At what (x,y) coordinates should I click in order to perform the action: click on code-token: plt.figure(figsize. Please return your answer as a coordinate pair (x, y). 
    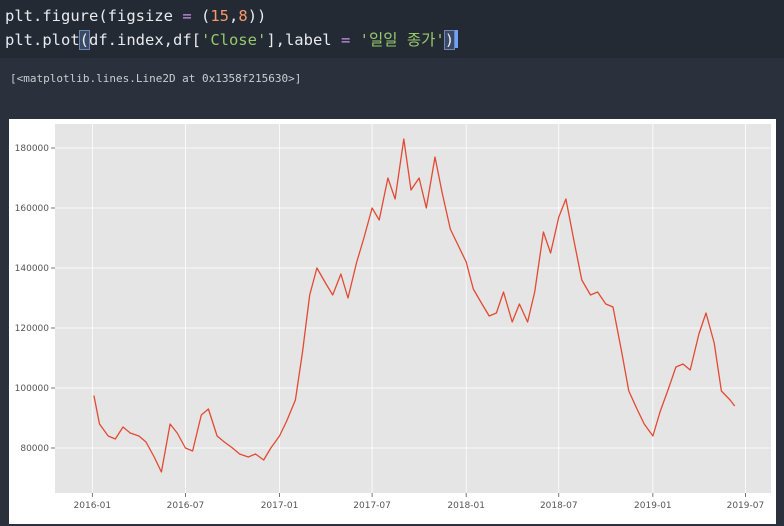
    Looking at the image, I should click on (94, 16).